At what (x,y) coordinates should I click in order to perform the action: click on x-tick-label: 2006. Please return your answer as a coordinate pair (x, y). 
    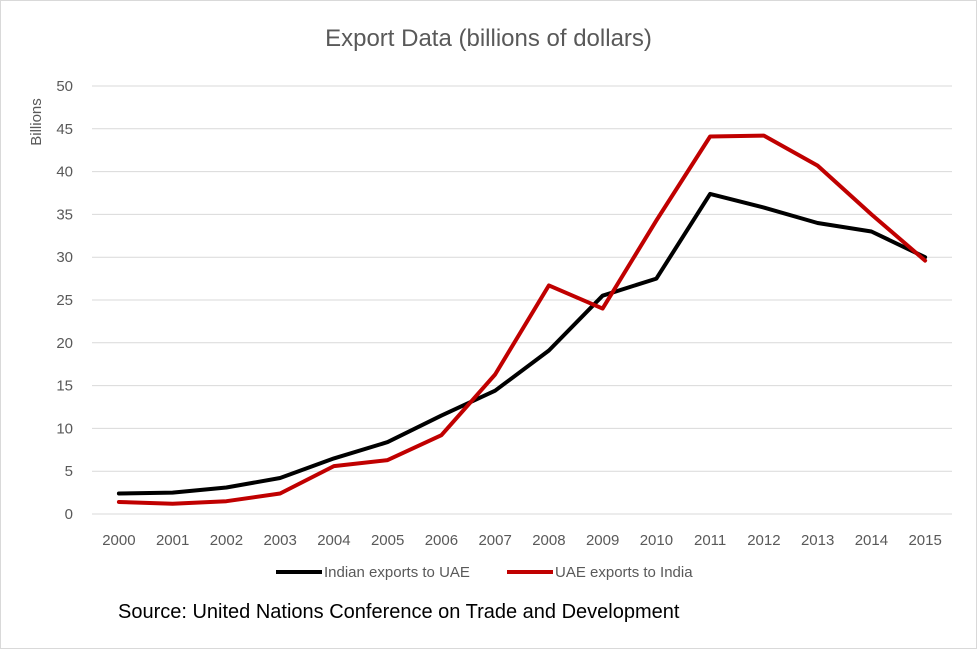
    Looking at the image, I should click on (441, 540).